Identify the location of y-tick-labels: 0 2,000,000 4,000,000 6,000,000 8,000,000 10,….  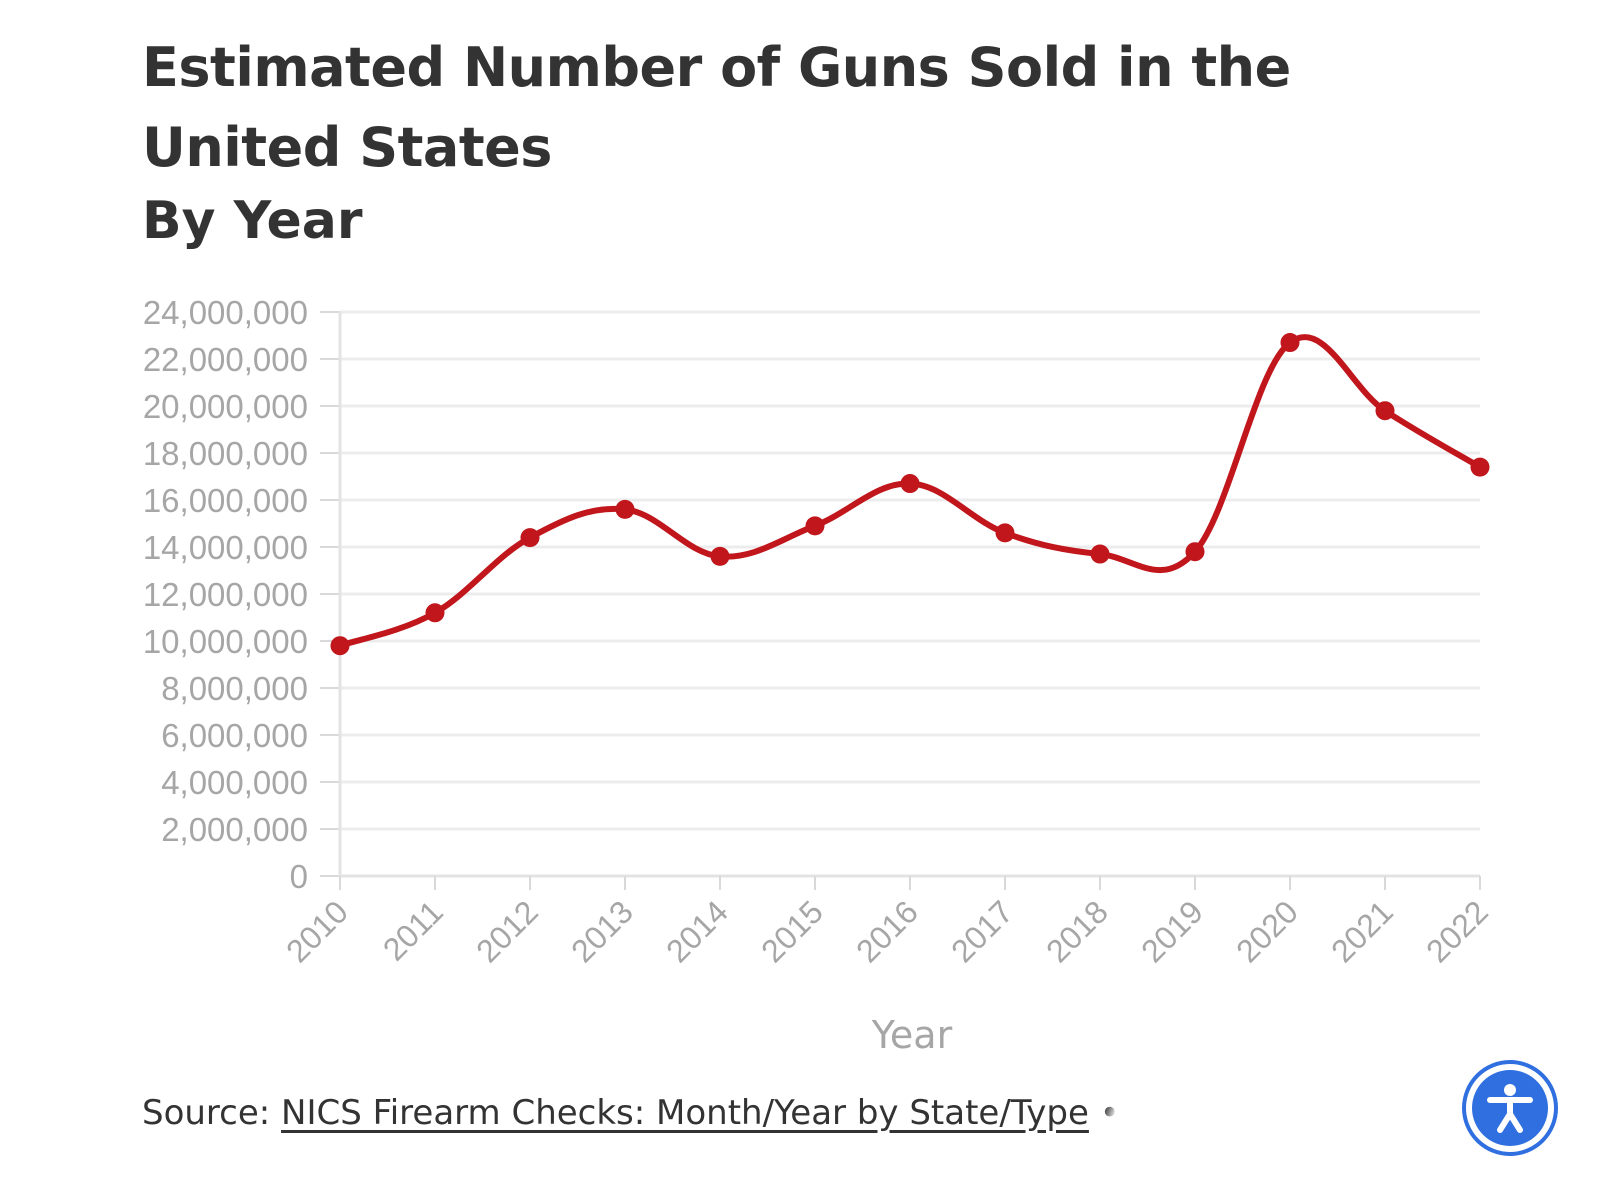
(225, 594).